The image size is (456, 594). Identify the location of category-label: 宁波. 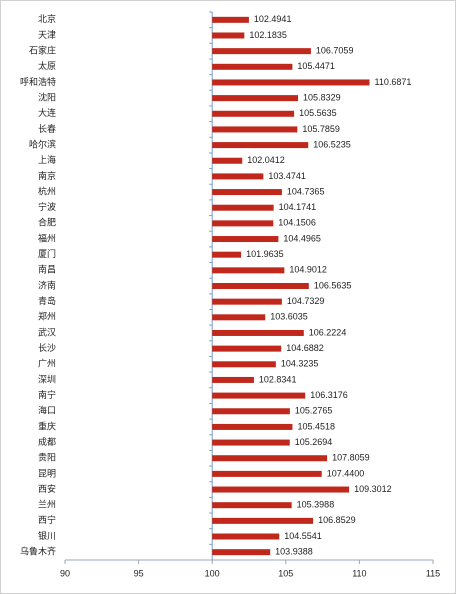
(47, 206).